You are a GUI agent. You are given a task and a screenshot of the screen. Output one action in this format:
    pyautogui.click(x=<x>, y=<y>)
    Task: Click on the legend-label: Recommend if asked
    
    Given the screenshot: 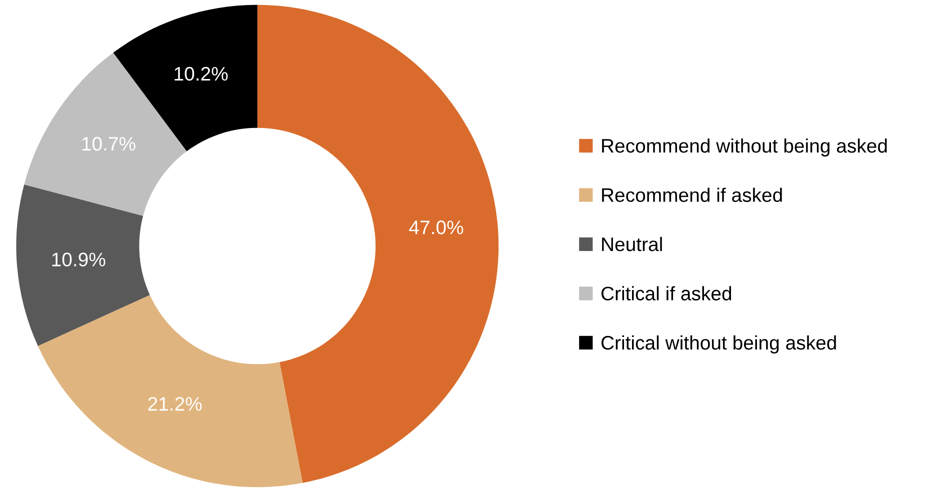 What is the action you would take?
    pyautogui.click(x=692, y=195)
    